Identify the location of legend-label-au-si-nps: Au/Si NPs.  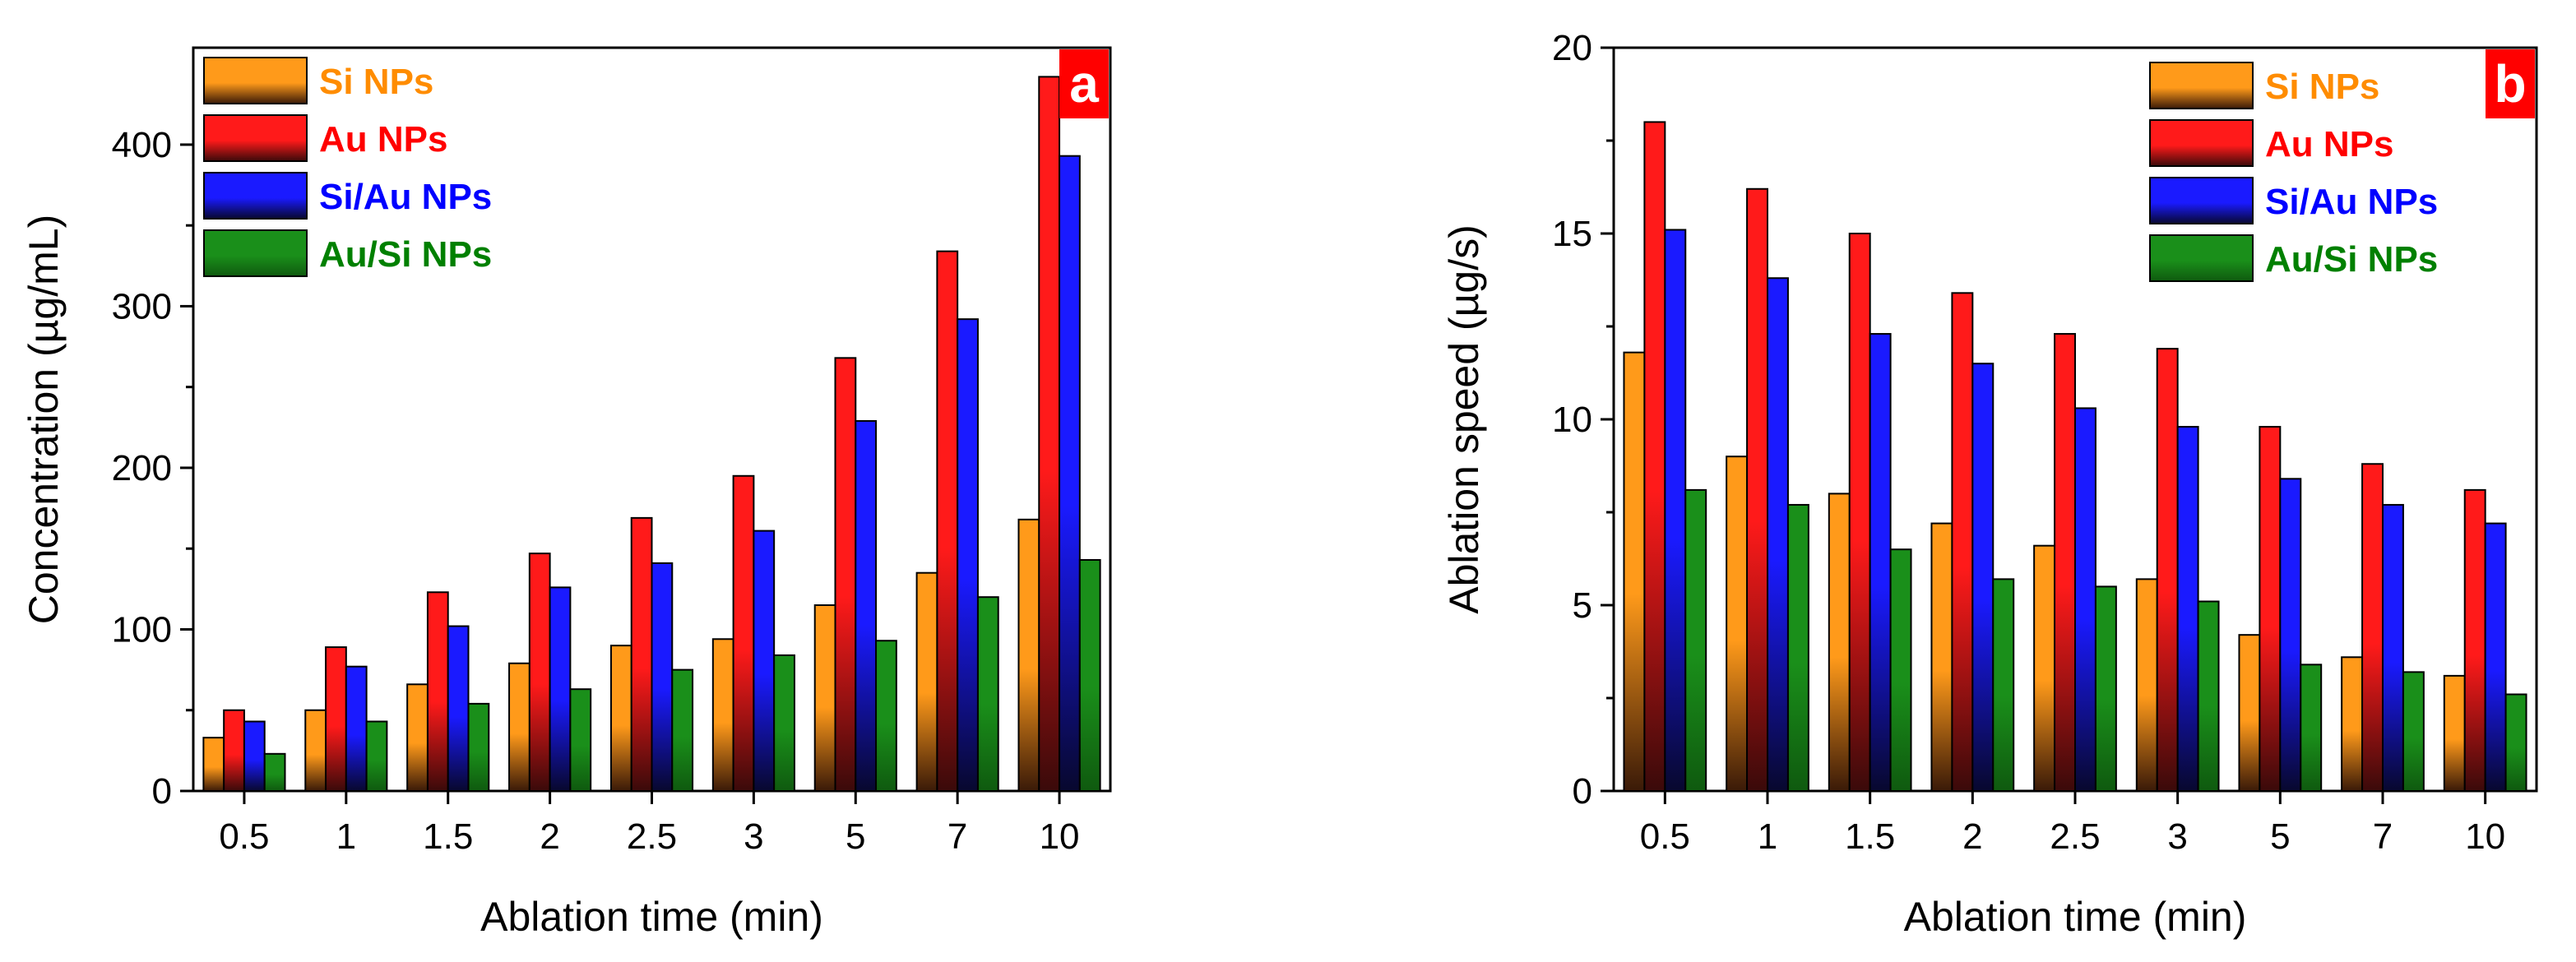
(406, 254).